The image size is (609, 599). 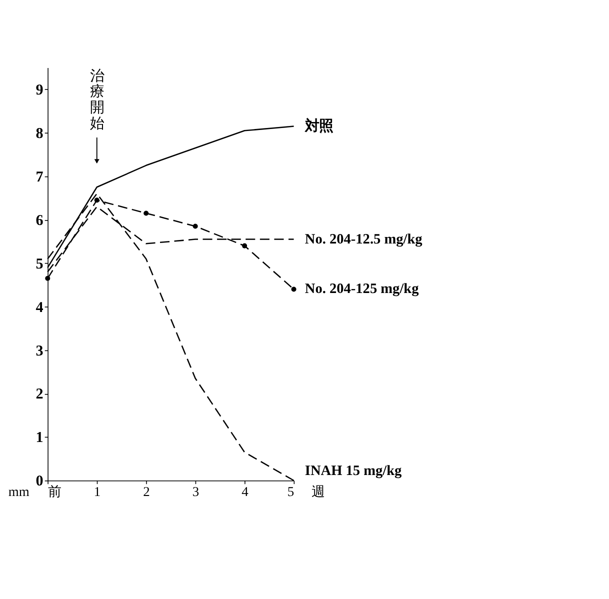 I want to click on x-tick-label: 前, so click(x=55, y=491).